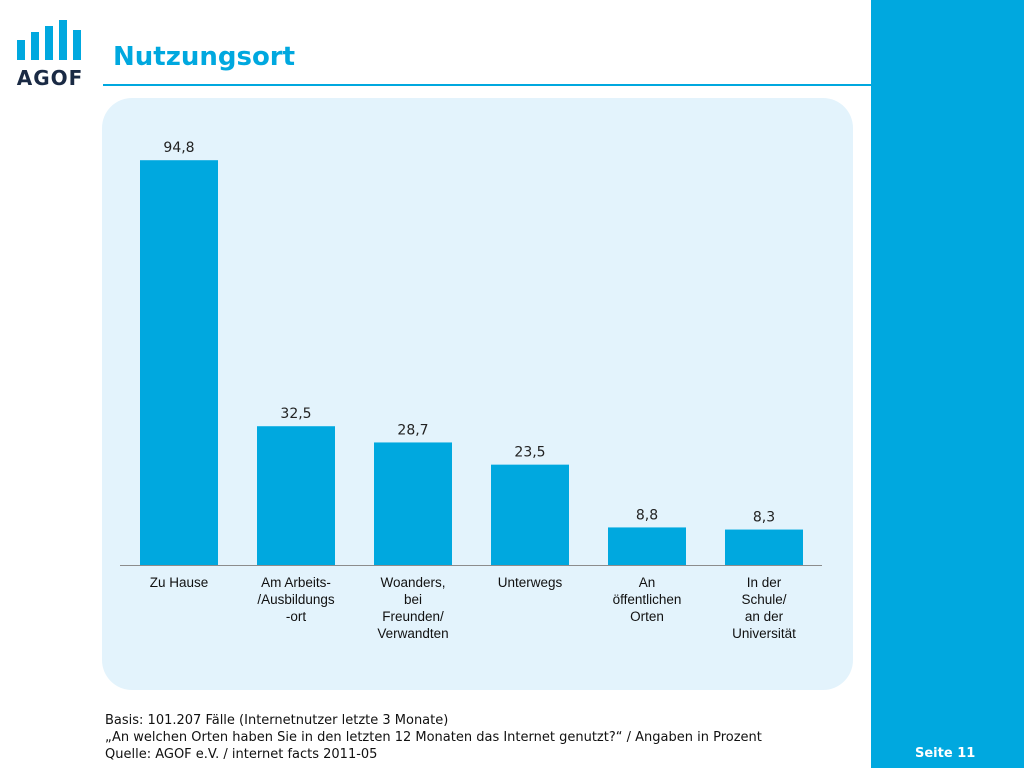 Image resolution: width=1024 pixels, height=768 pixels. I want to click on right-accent-band, so click(947, 384).